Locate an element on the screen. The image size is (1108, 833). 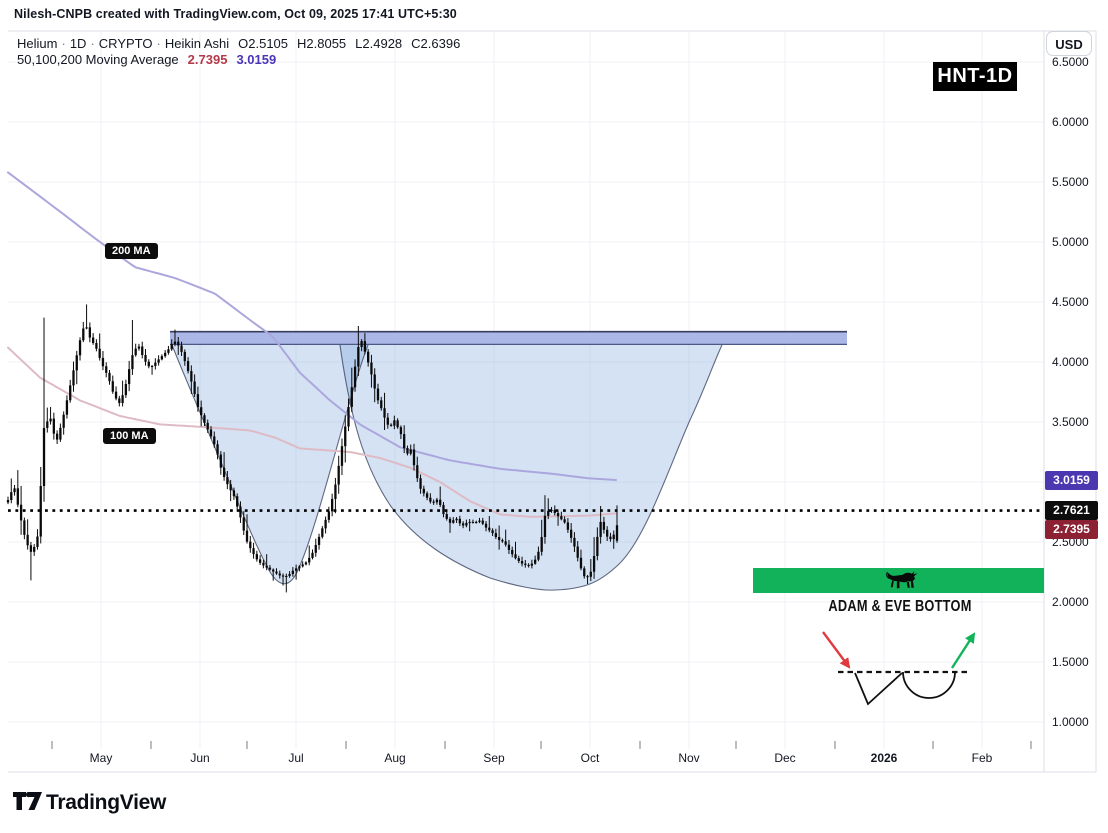
cup2-eve-fill is located at coordinates (531, 468).